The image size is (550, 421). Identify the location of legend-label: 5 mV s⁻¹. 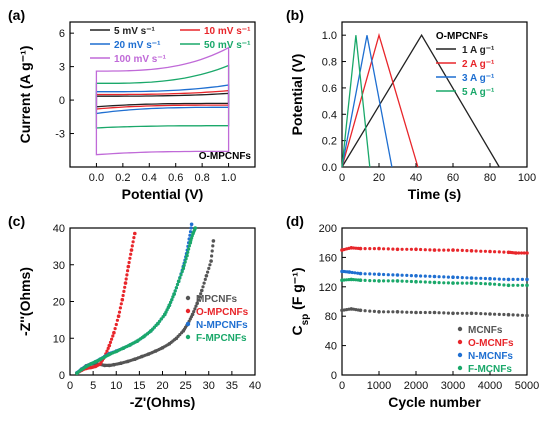
(135, 31).